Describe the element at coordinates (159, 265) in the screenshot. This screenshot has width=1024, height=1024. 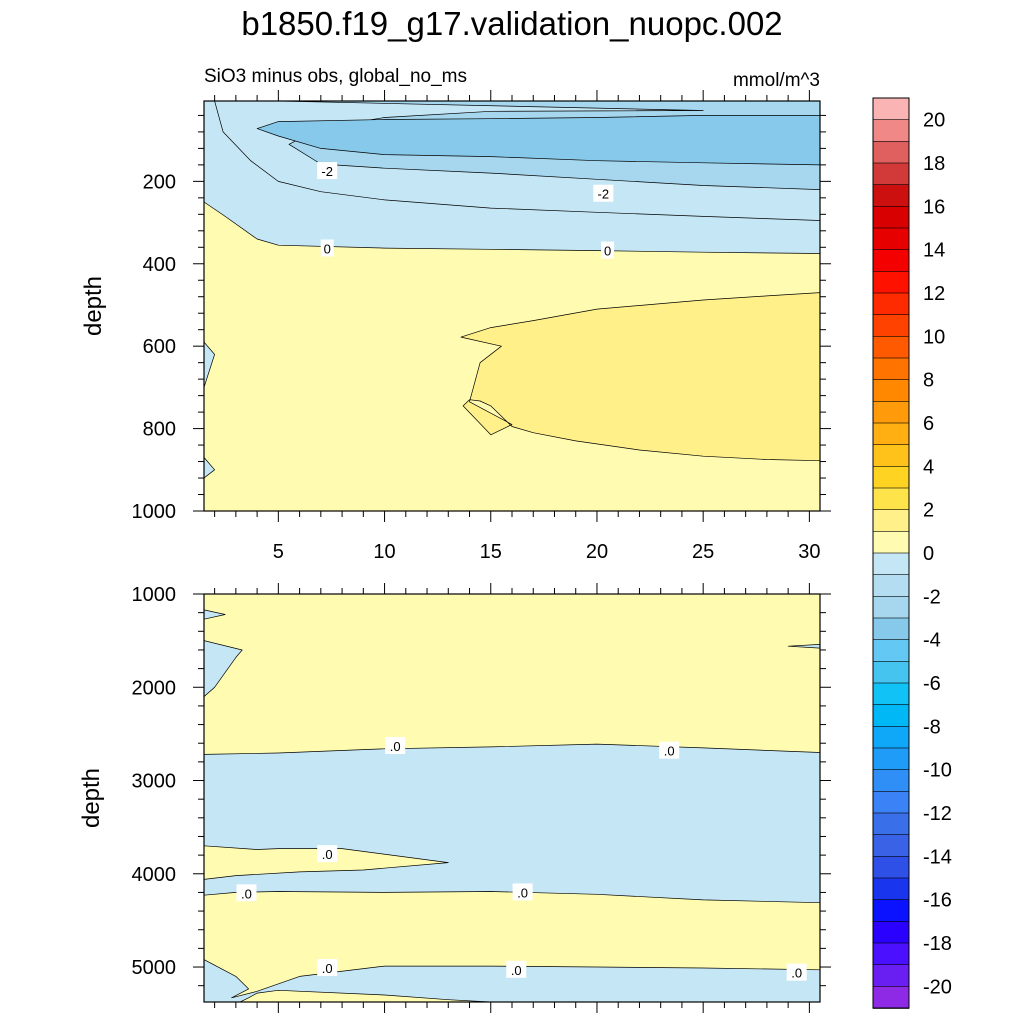
I see `y-tick-label: 400` at that location.